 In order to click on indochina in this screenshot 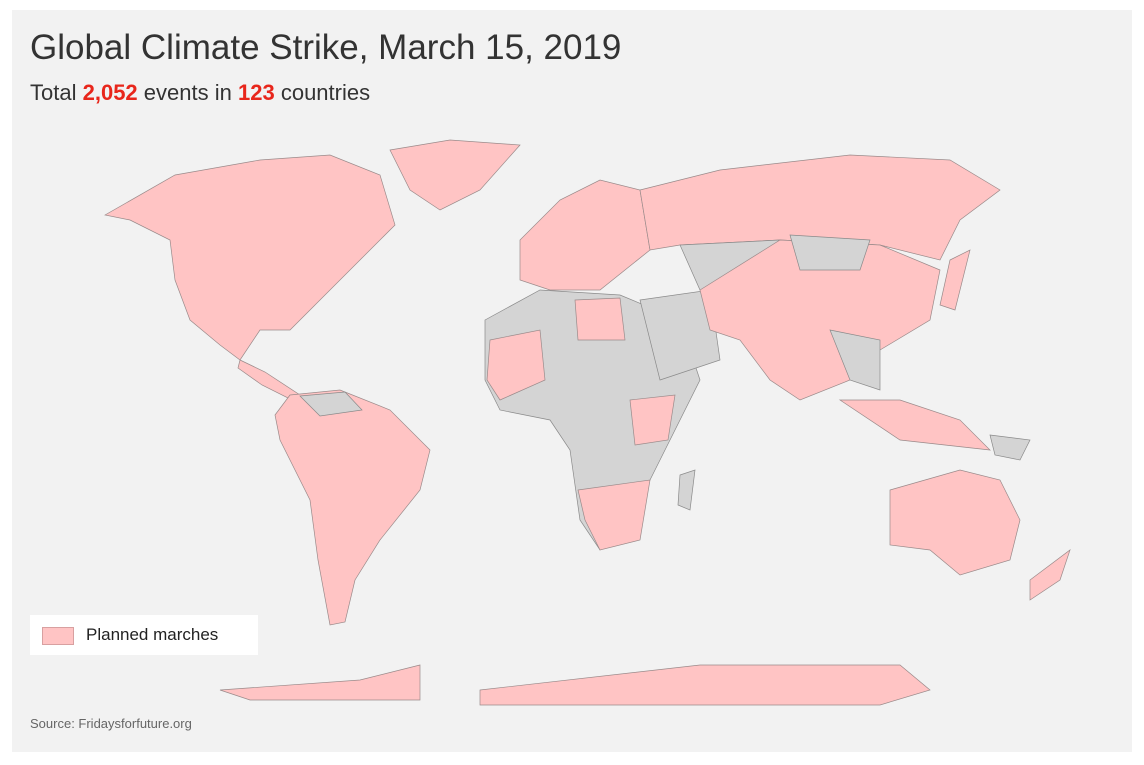, I will do `click(855, 360)`.